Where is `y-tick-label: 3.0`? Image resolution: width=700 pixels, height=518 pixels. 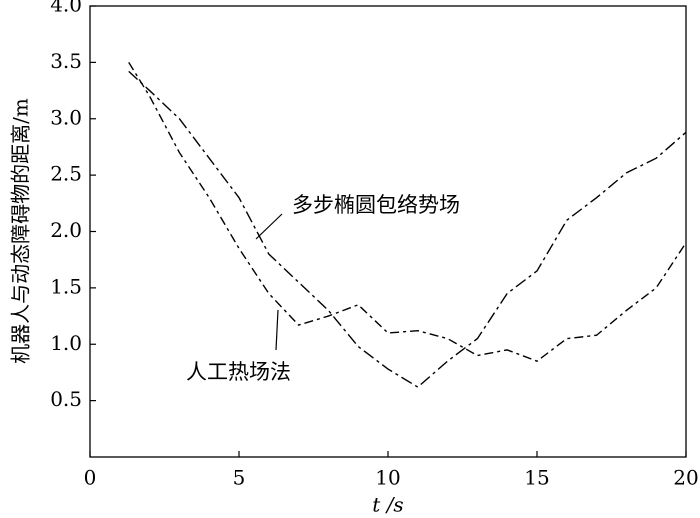 y-tick-label: 3.0 is located at coordinates (66, 117).